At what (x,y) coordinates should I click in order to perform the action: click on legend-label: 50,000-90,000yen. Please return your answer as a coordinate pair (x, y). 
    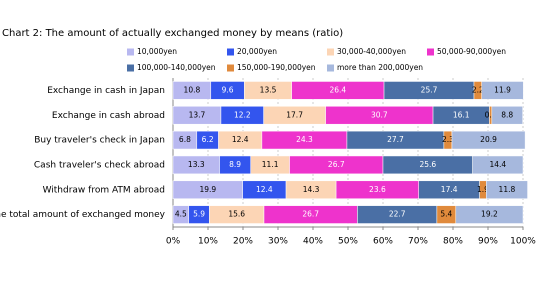
    Looking at the image, I should click on (471, 51).